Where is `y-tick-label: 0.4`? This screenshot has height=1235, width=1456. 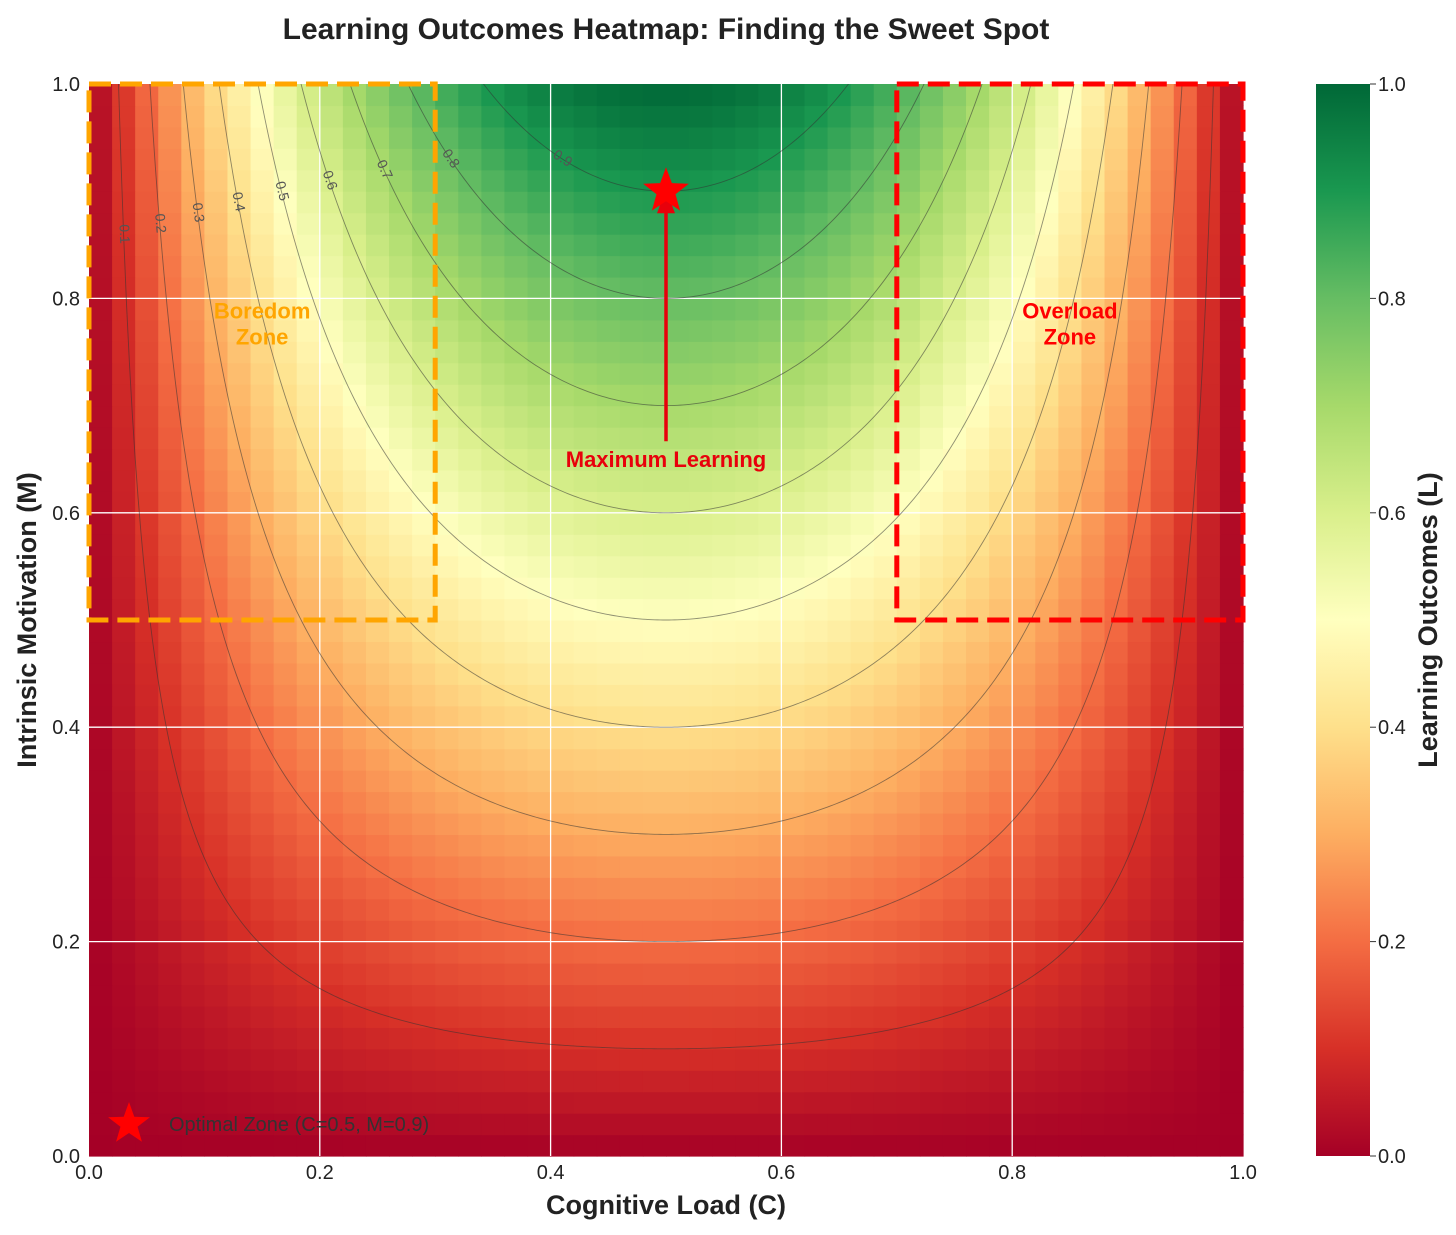 y-tick-label: 0.4 is located at coordinates (66, 728).